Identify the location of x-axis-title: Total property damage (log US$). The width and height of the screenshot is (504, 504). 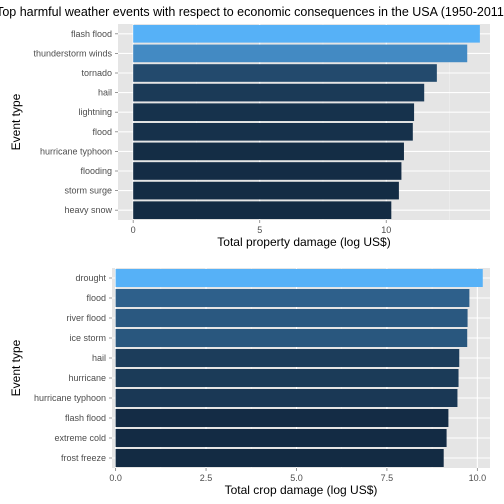
(303, 242).